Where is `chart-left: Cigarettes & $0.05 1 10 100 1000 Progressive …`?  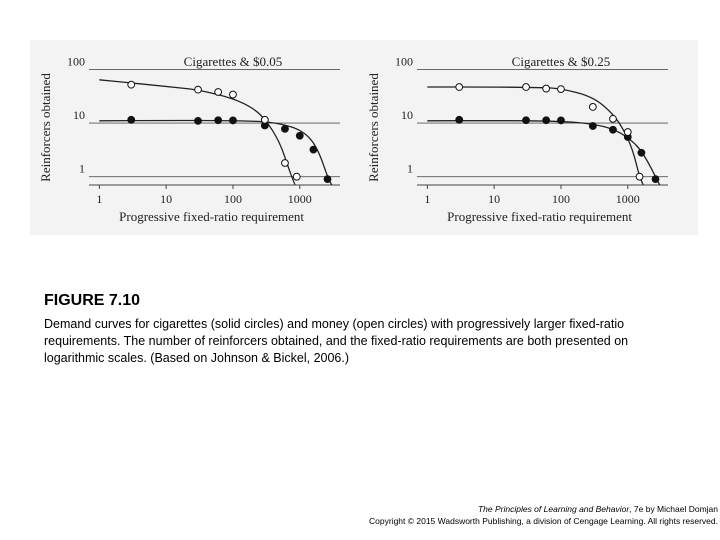 chart-left: Cigarettes & $0.05 1 10 100 1000 Progressive … is located at coordinates (189, 139).